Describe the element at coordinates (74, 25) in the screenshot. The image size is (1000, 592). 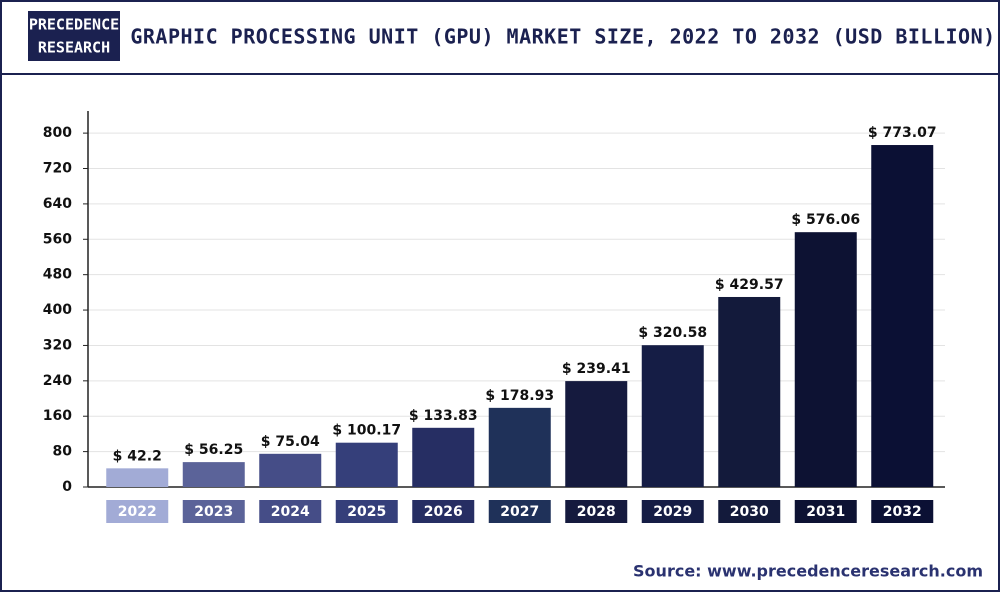
I see `logo-text: PRECEDENCE` at that location.